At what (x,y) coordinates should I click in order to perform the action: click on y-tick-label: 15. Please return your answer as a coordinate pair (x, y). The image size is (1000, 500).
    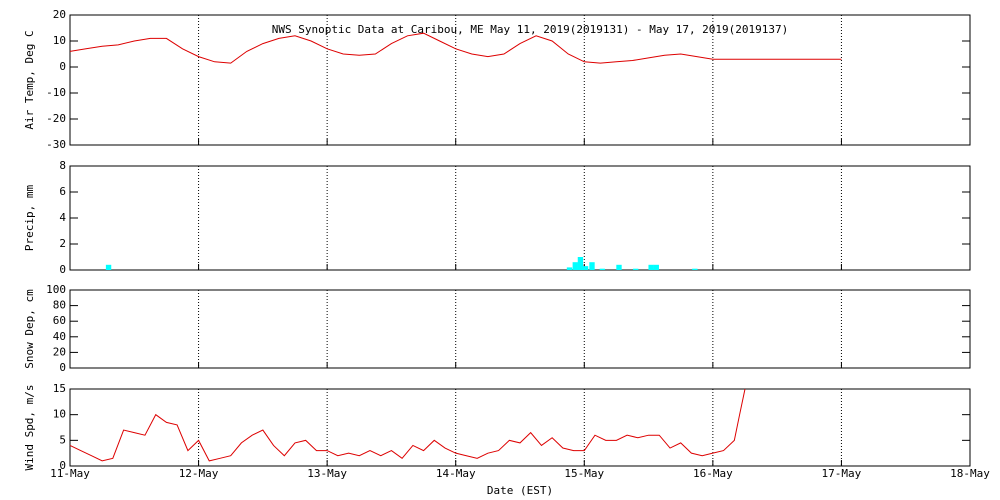
    Looking at the image, I should click on (59, 388).